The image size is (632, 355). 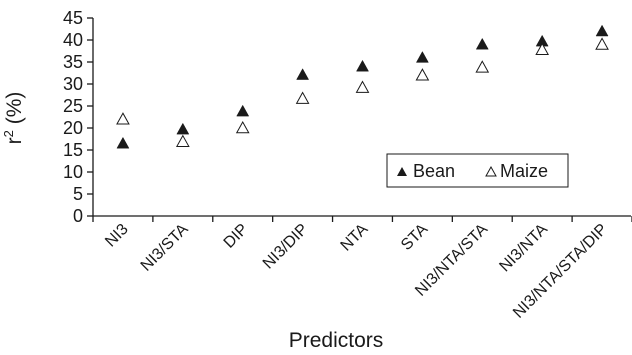 I want to click on y-tick-label: 10, so click(x=73, y=172).